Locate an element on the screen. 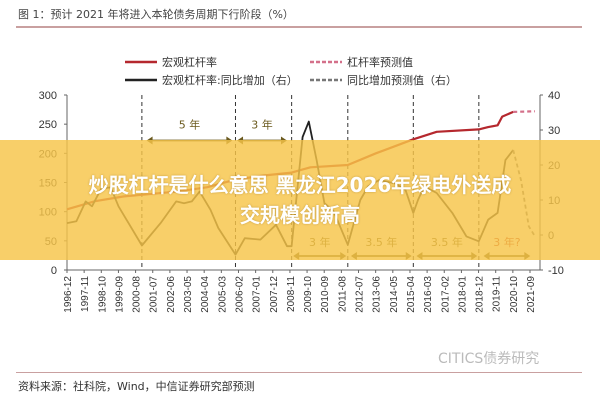 Image resolution: width=600 pixels, height=400 pixels. x-tick-label: 2019-11 is located at coordinates (497, 294).